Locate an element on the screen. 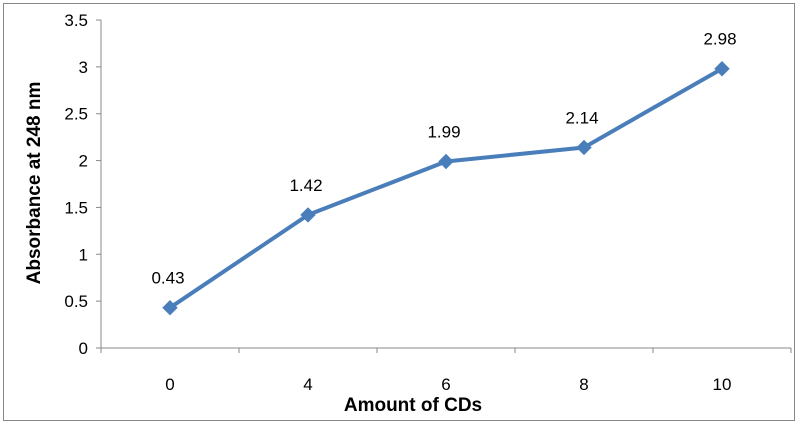  y-axis-ticks: 0 0.5 1 1.5 2 2.5 3 3.5 is located at coordinates (82, 184).